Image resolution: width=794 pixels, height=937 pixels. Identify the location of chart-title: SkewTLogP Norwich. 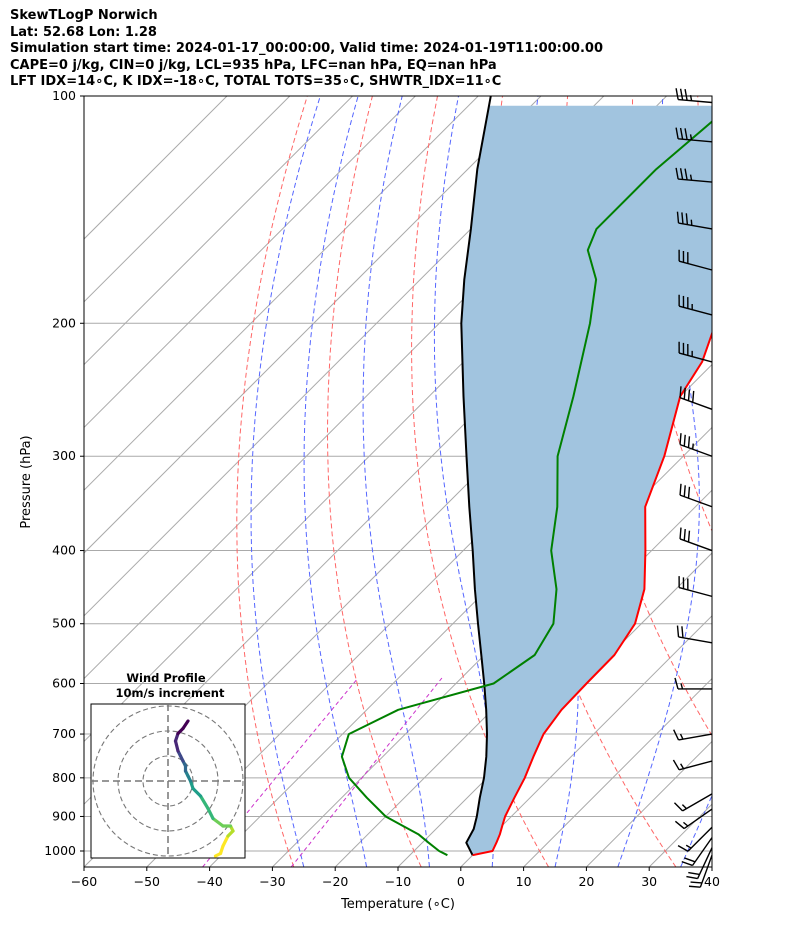
(84, 15).